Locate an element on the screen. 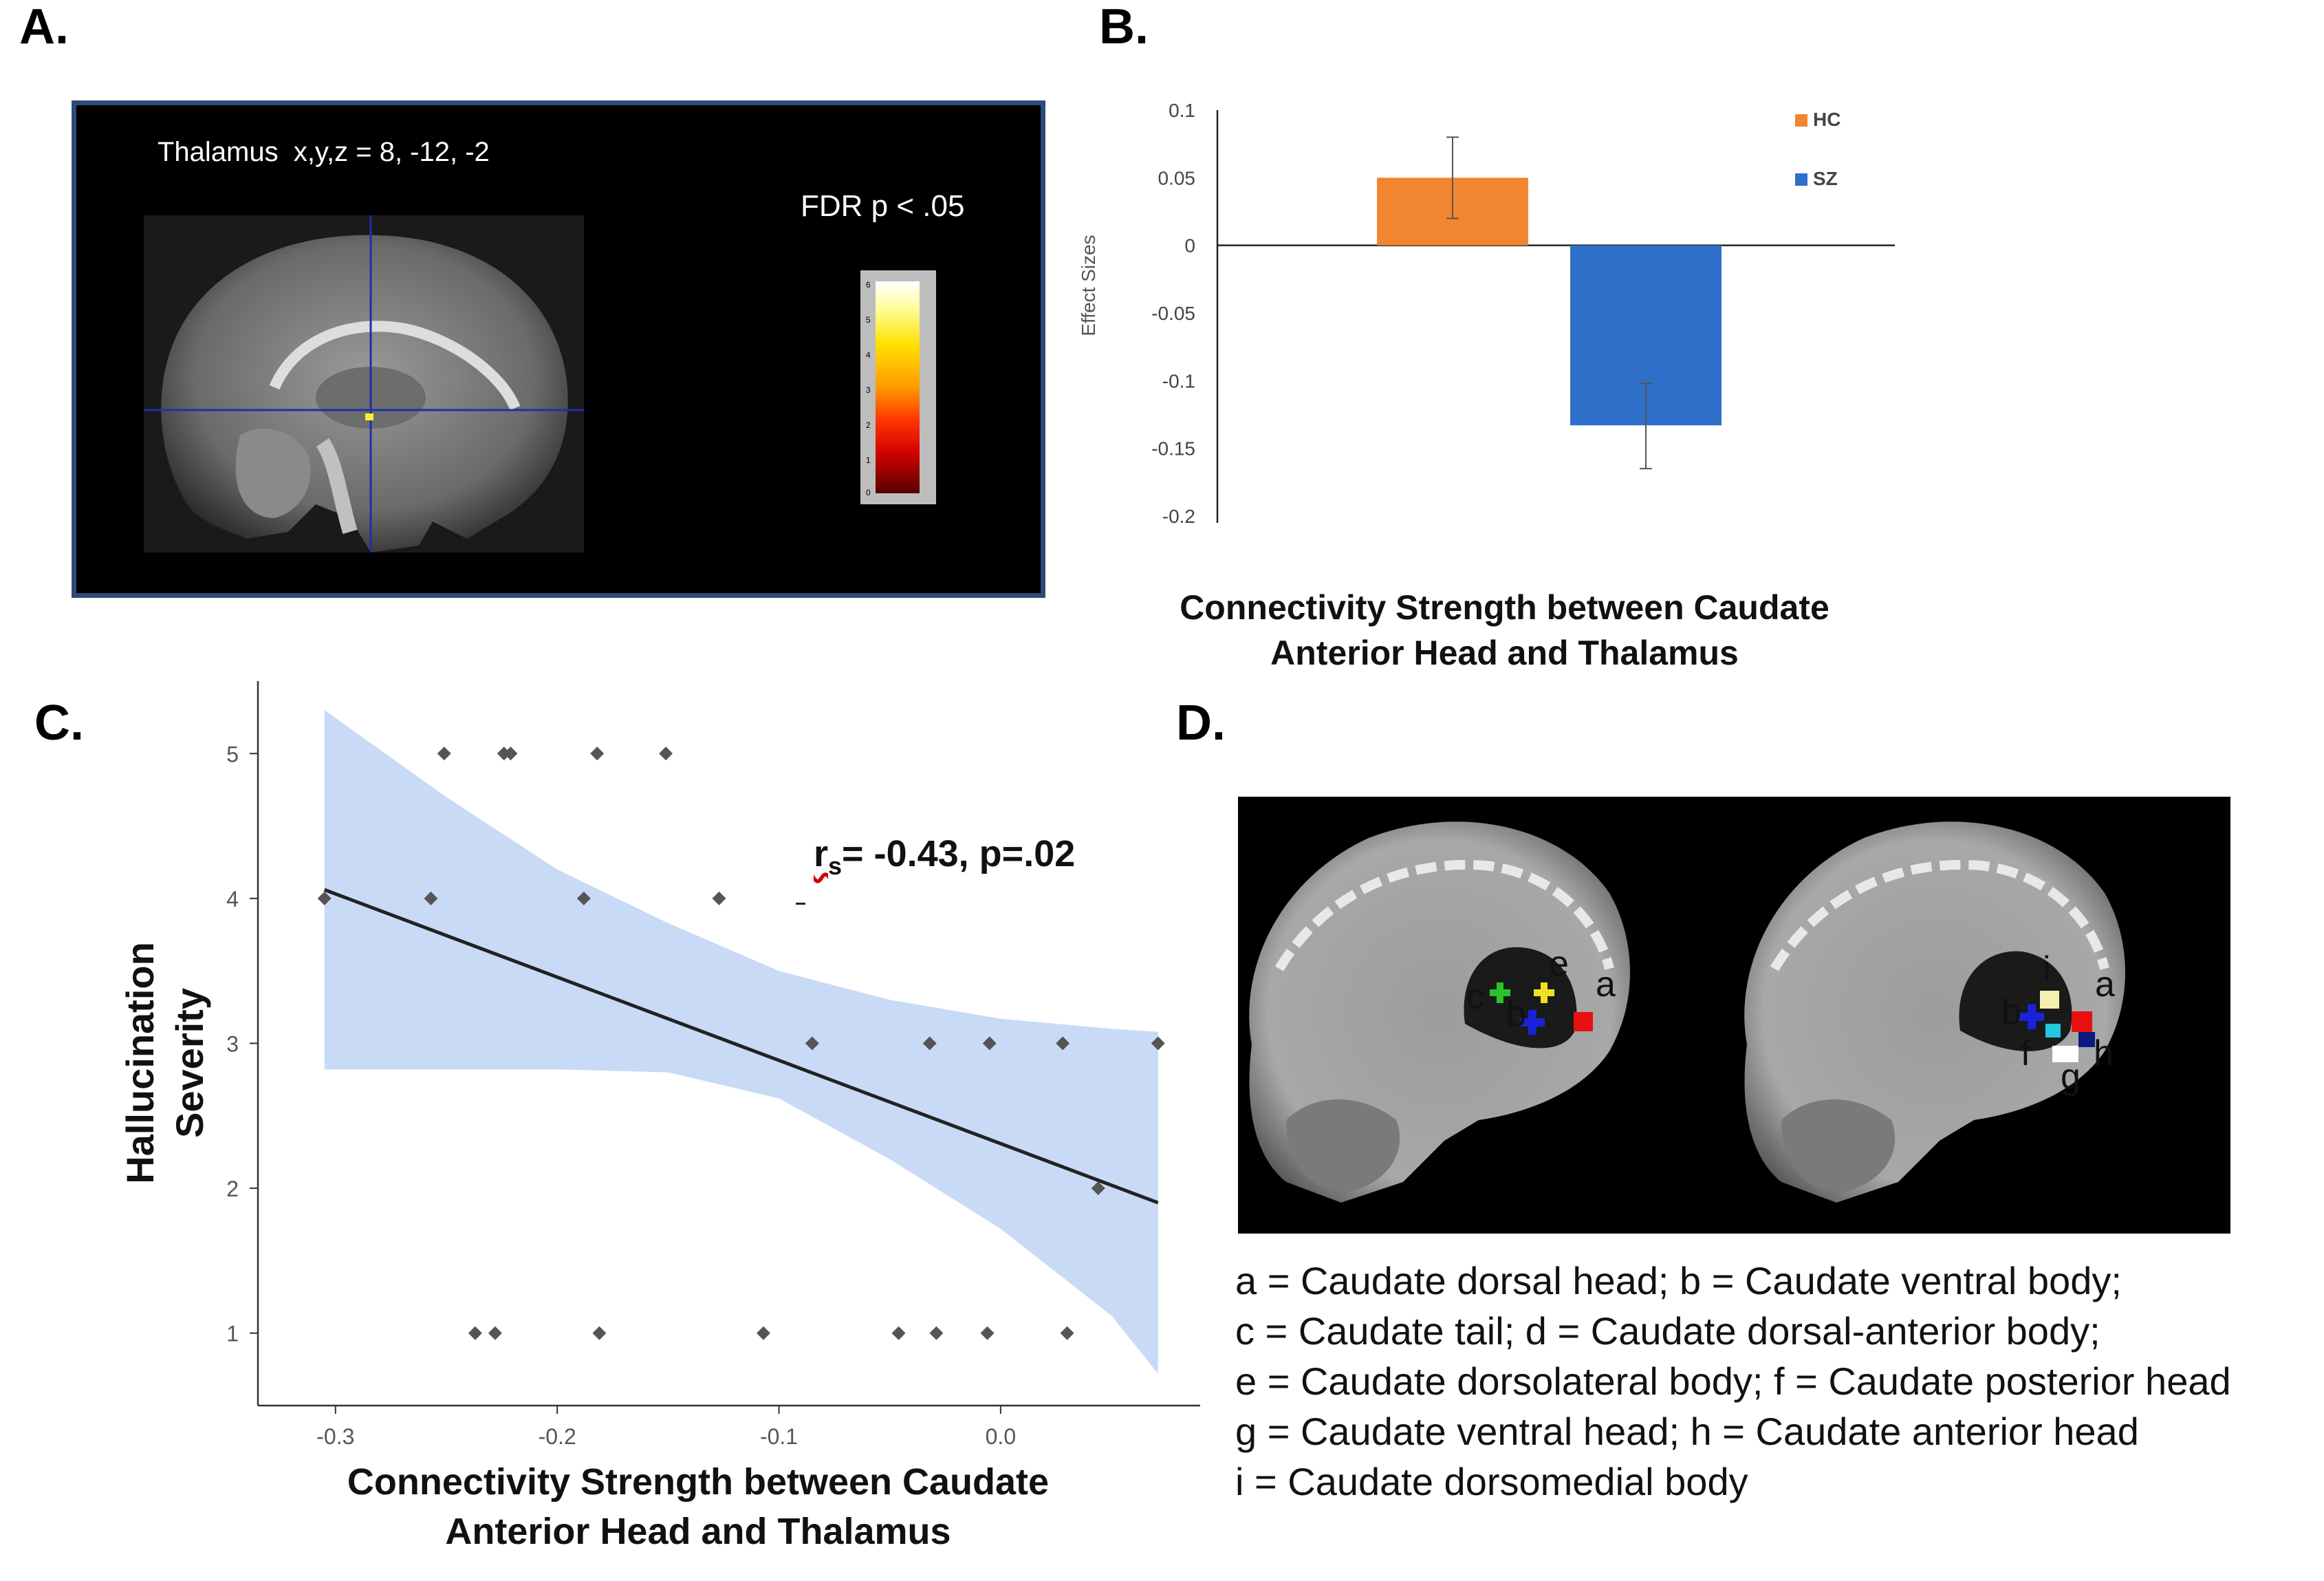 The height and width of the screenshot is (1581, 2324). marker-f-right is located at coordinates (2053, 1031).